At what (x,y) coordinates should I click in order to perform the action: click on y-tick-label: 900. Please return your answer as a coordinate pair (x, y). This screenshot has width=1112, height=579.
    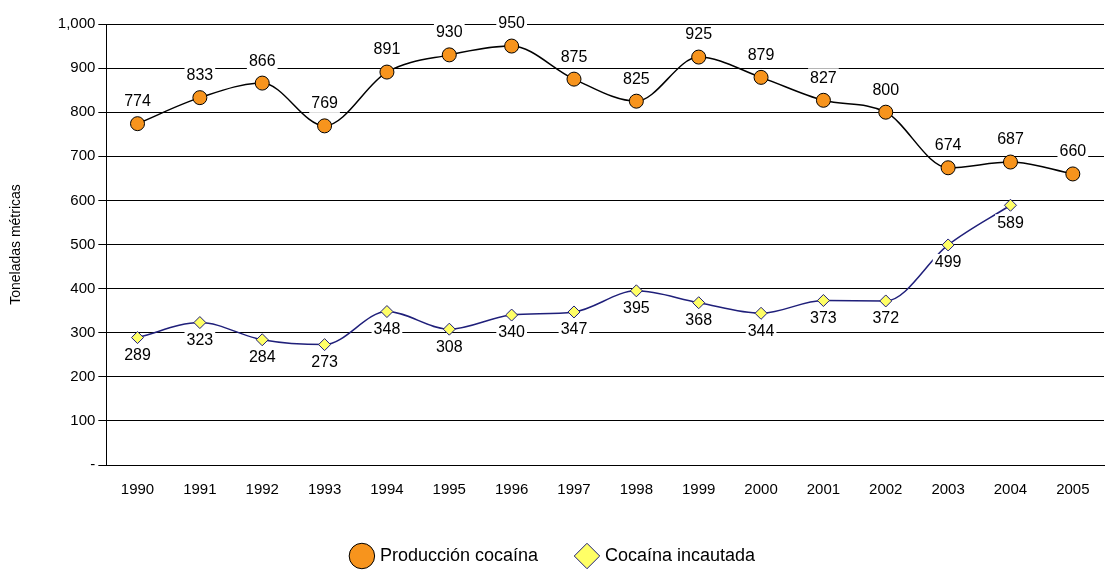
    Looking at the image, I should click on (83, 67).